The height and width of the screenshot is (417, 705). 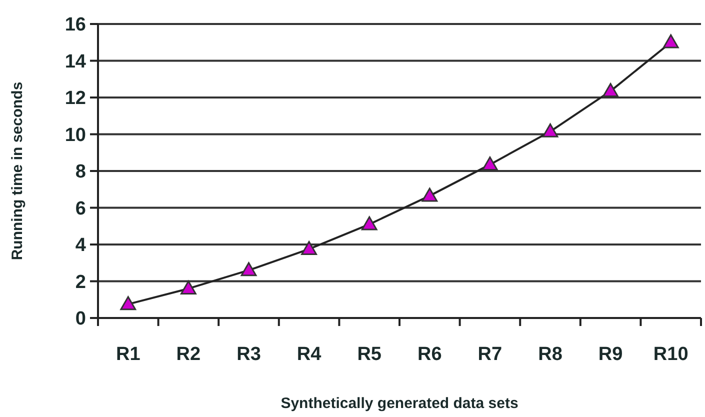 I want to click on x-tick-label: R8, so click(x=550, y=354).